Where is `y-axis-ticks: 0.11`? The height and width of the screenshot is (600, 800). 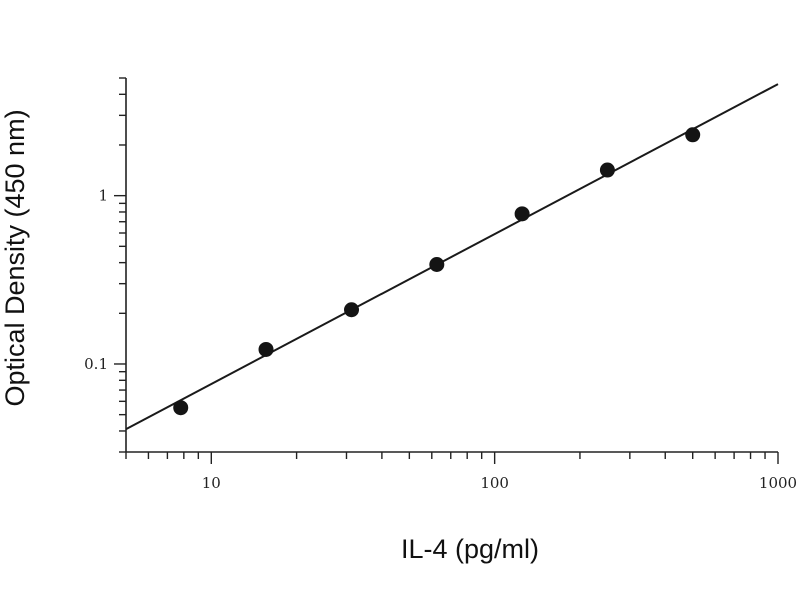
y-axis-ticks: 0.11 is located at coordinates (105, 265).